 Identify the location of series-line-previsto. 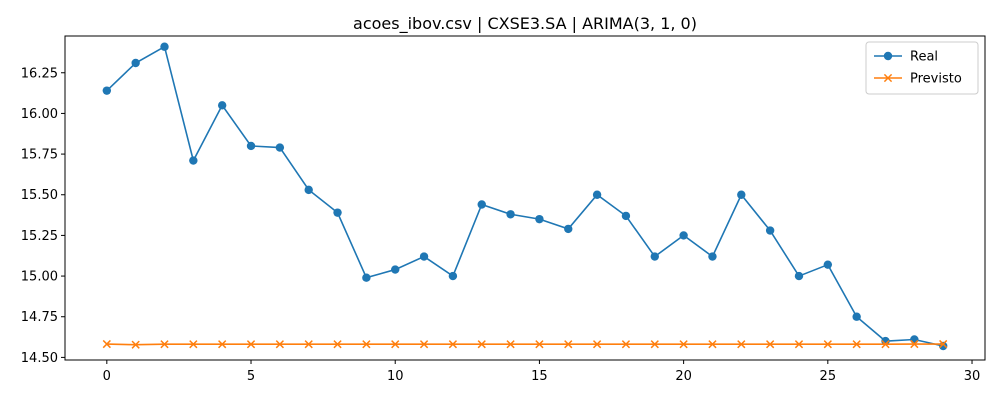
(525, 344).